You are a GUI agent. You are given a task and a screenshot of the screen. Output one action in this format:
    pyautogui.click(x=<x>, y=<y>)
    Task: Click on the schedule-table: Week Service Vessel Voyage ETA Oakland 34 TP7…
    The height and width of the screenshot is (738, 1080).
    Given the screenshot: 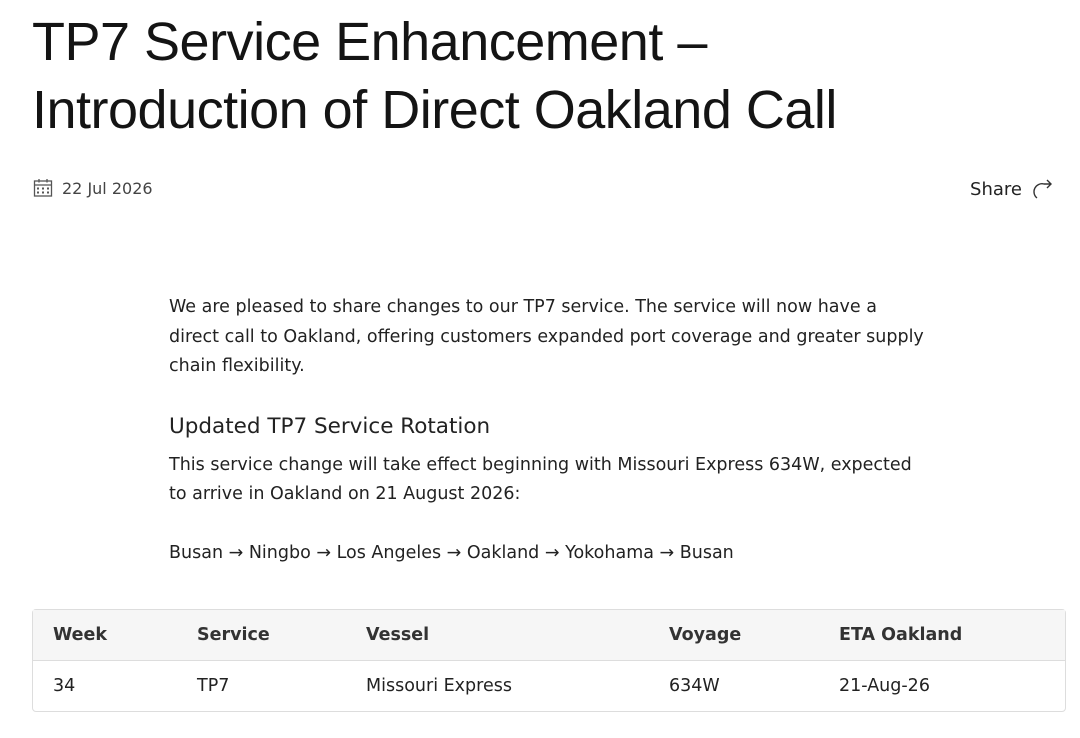 What is the action you would take?
    pyautogui.click(x=549, y=660)
    